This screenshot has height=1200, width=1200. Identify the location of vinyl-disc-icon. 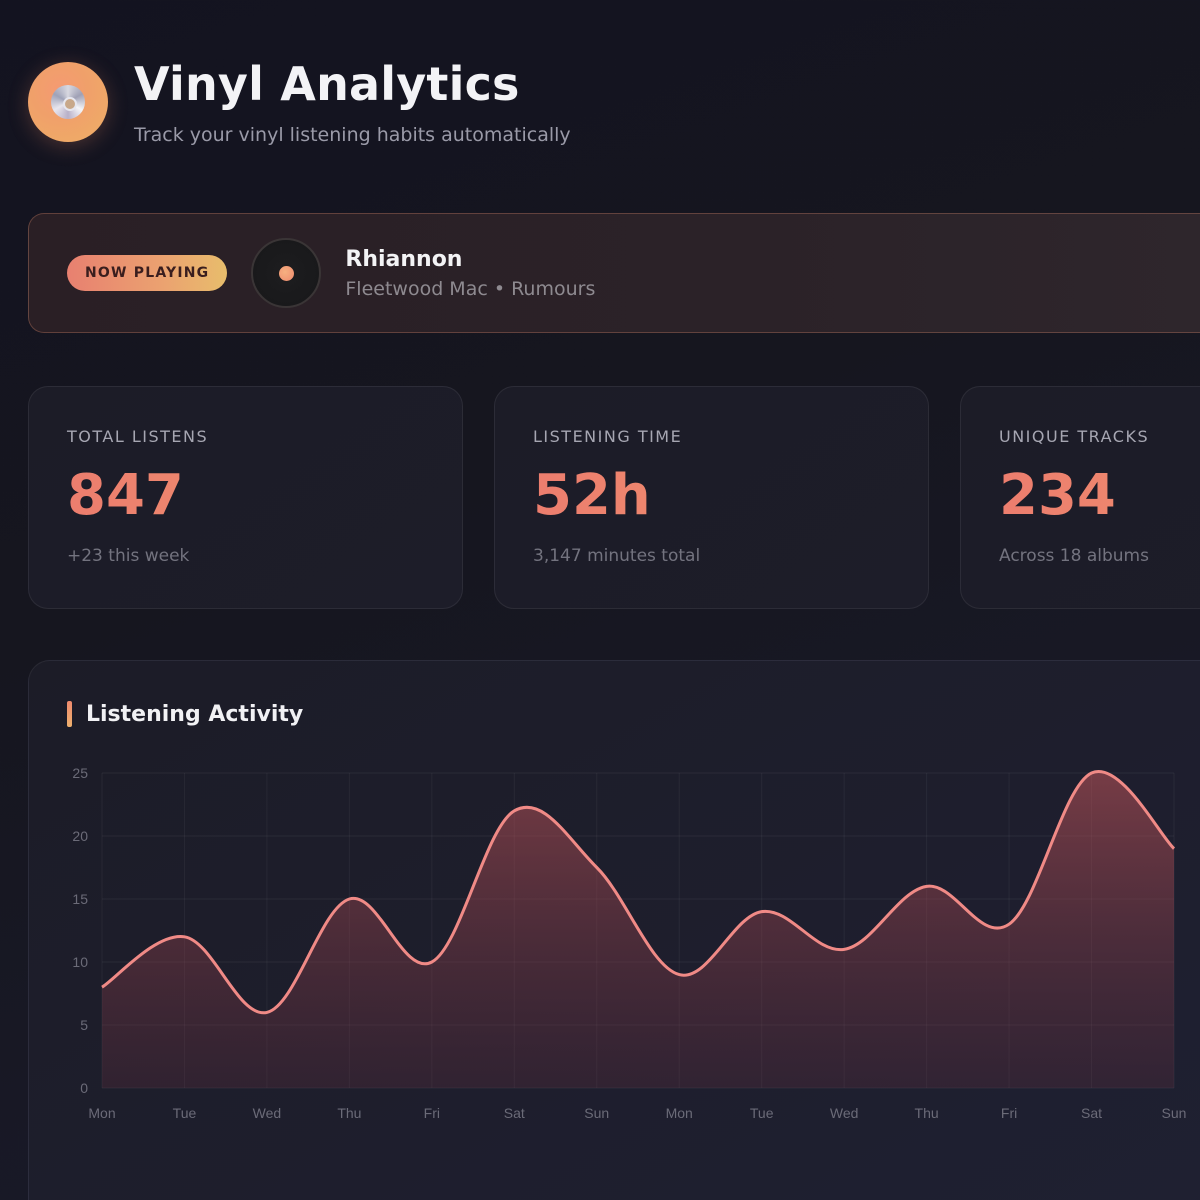
(68, 102).